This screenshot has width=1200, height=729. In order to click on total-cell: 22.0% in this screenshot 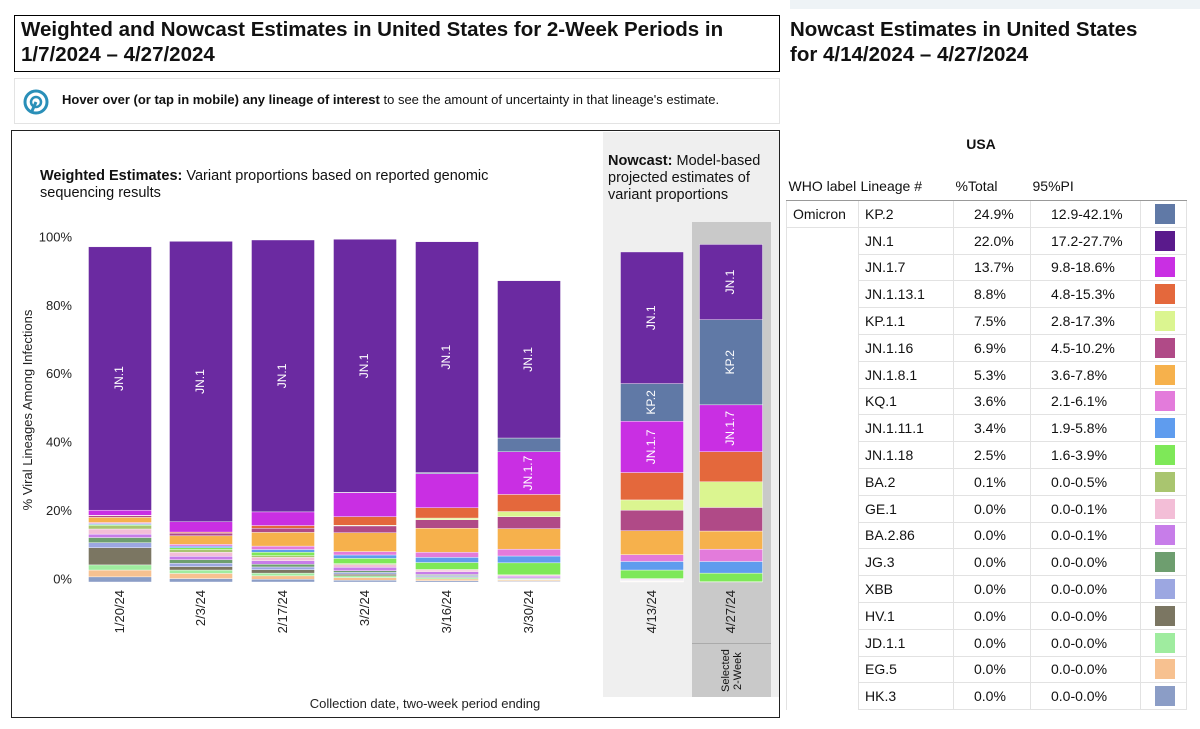, I will do `click(992, 240)`.